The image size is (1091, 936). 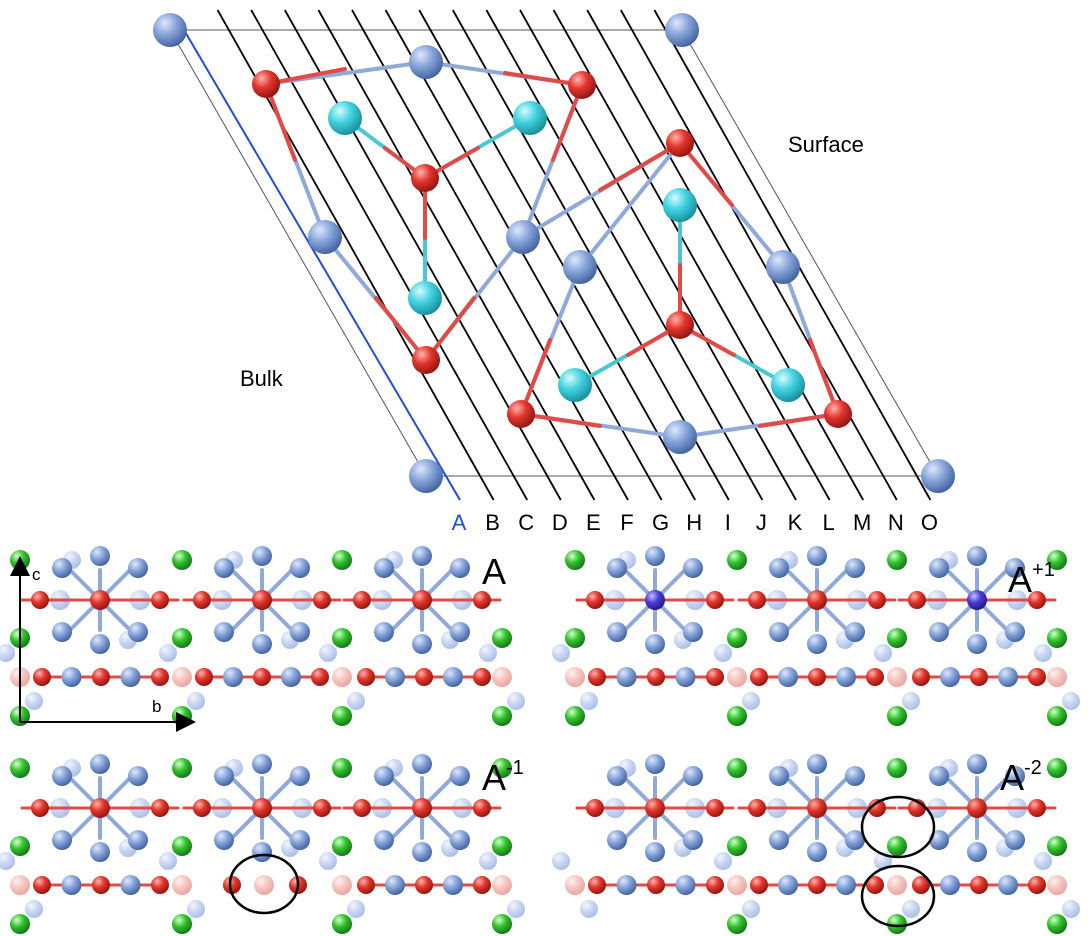 I want to click on plane-letter: M, so click(x=862, y=522).